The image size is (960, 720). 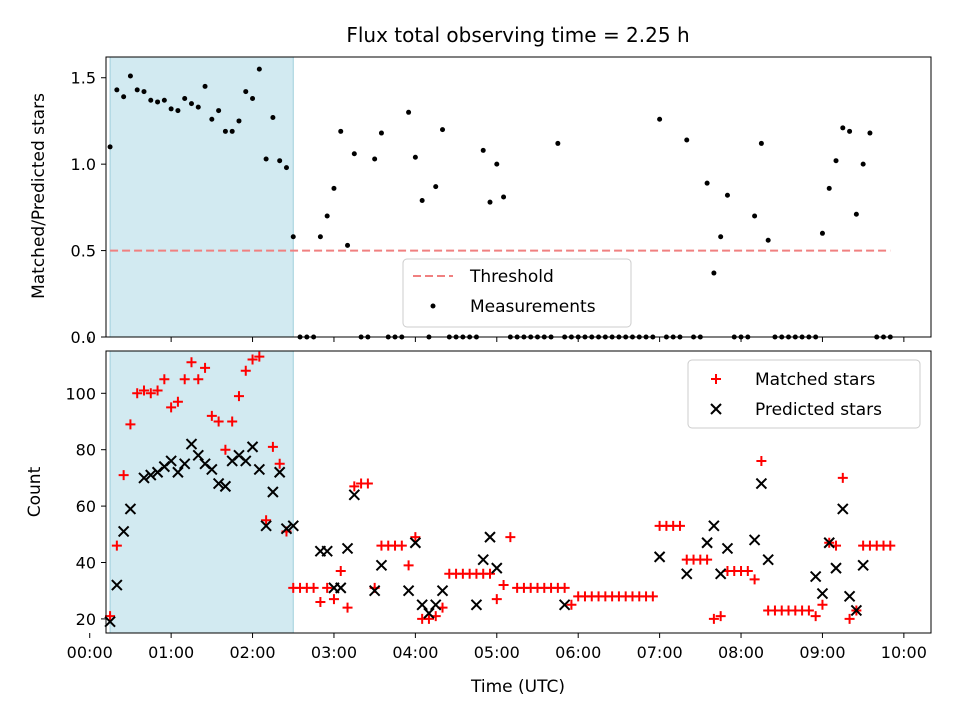 What do you see at coordinates (818, 410) in the screenshot?
I see `legend-predicted-label: Predicted stars` at bounding box center [818, 410].